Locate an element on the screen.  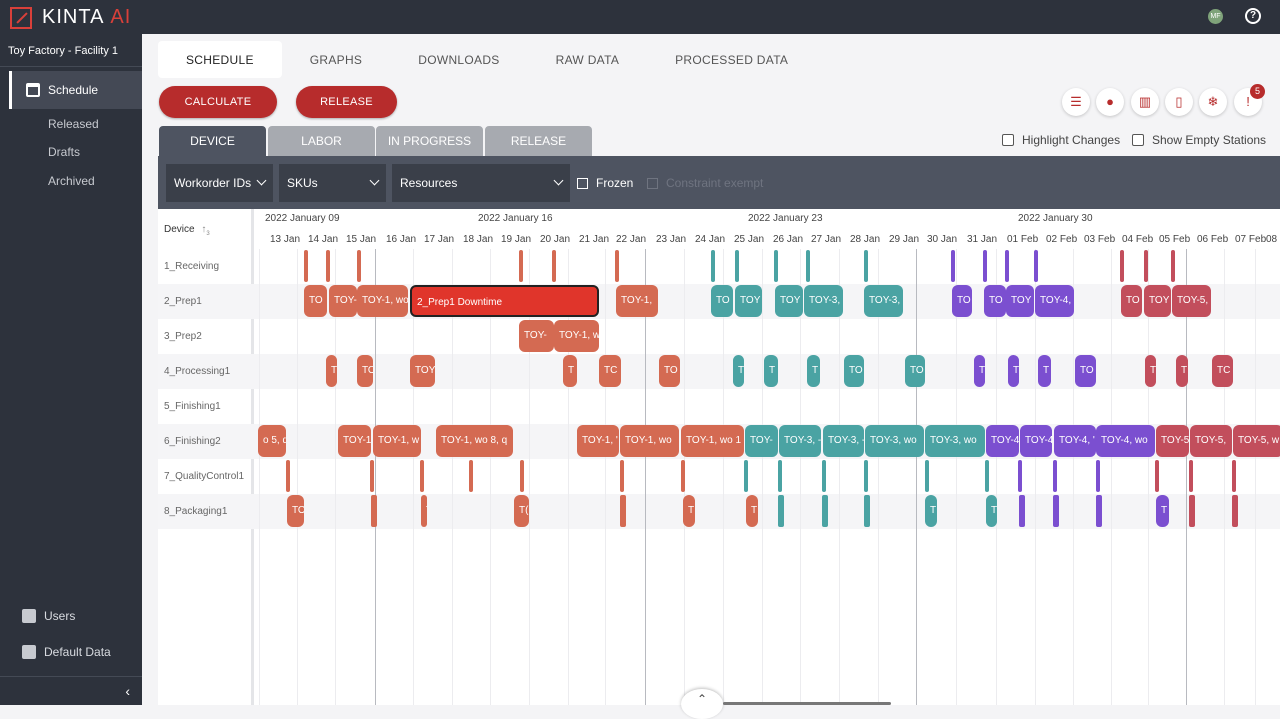
workorder-block: TOY-3, wo is located at coordinates (894, 441).